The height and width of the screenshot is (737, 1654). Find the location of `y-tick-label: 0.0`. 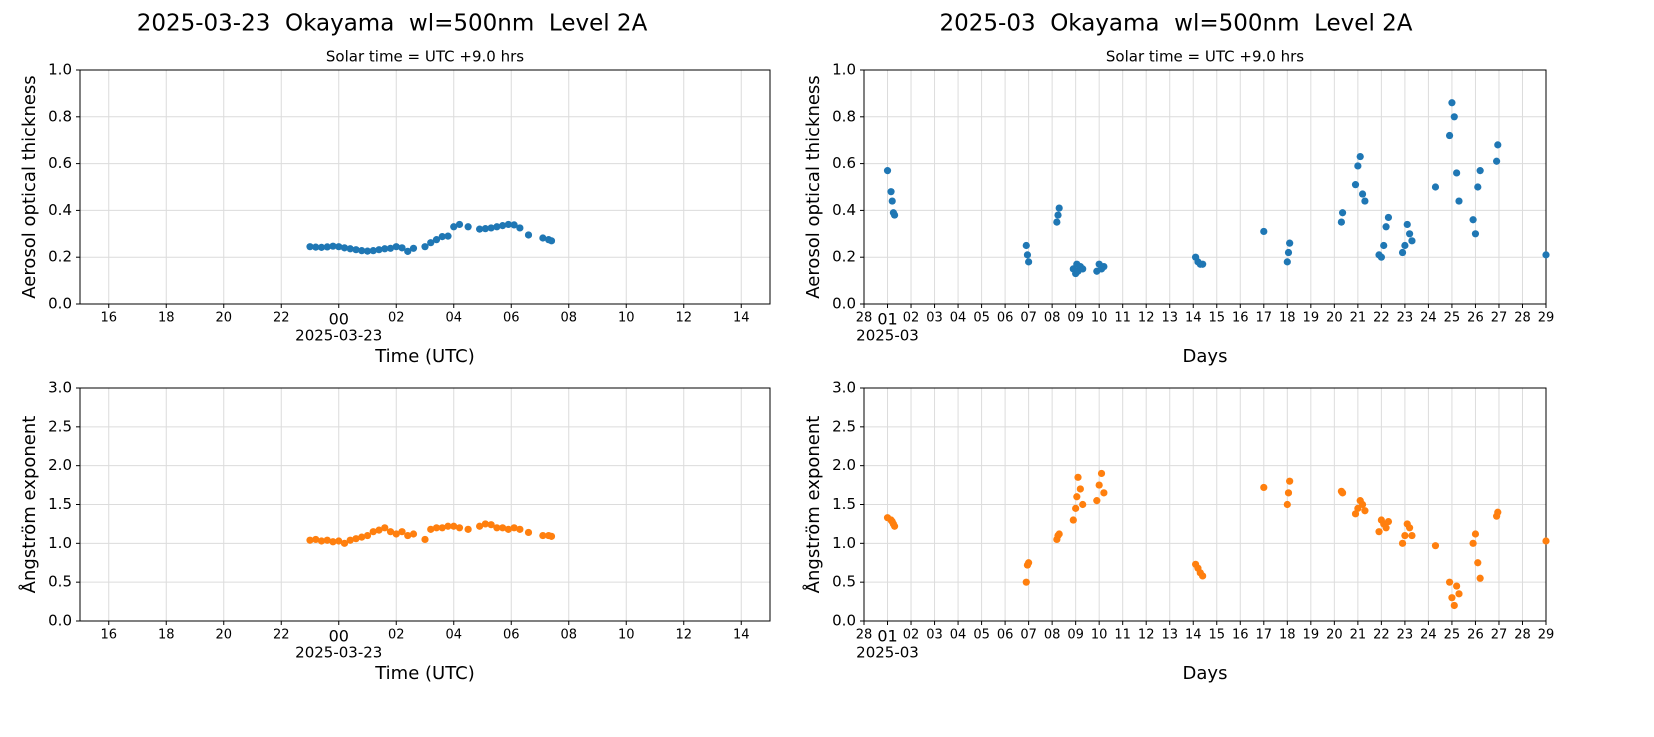

y-tick-label: 0.0 is located at coordinates (60, 621).